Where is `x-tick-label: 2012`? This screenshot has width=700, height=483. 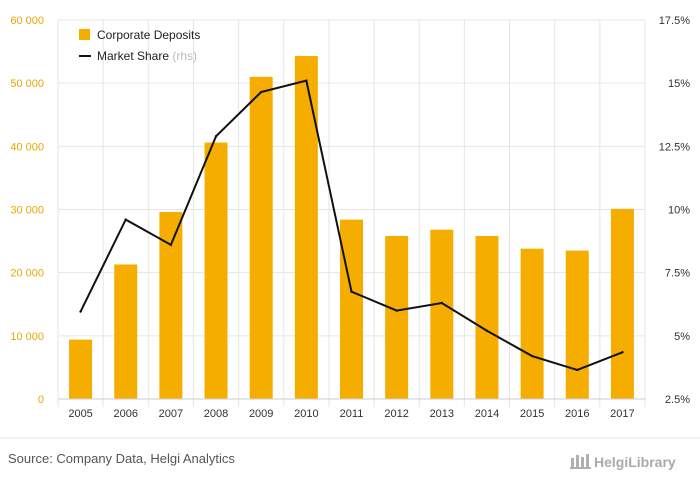
x-tick-label: 2012 is located at coordinates (396, 414).